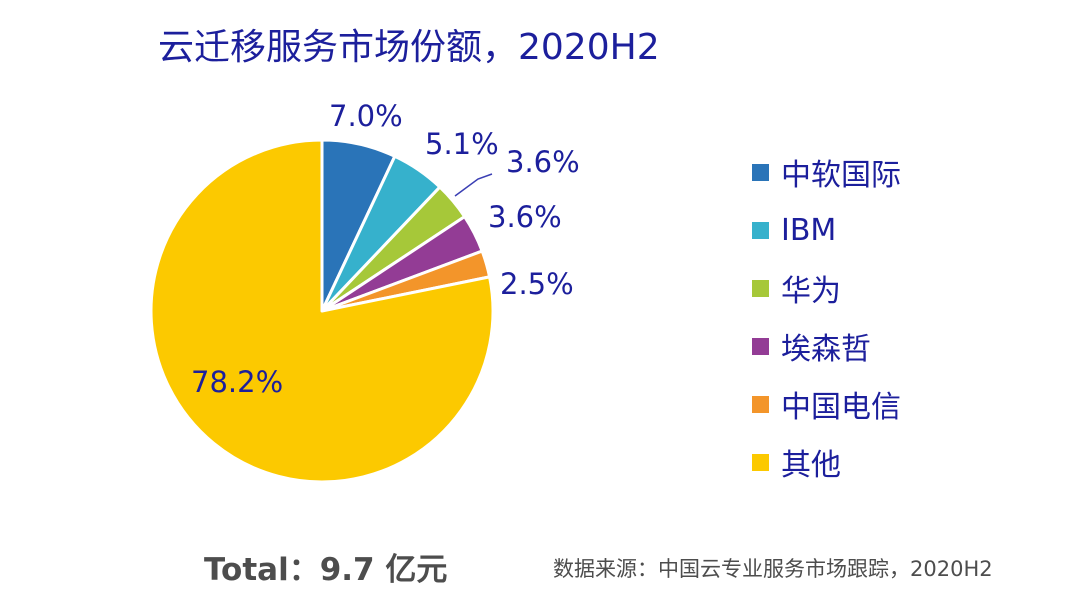  I want to click on legend-swatch-ibm, so click(760, 230).